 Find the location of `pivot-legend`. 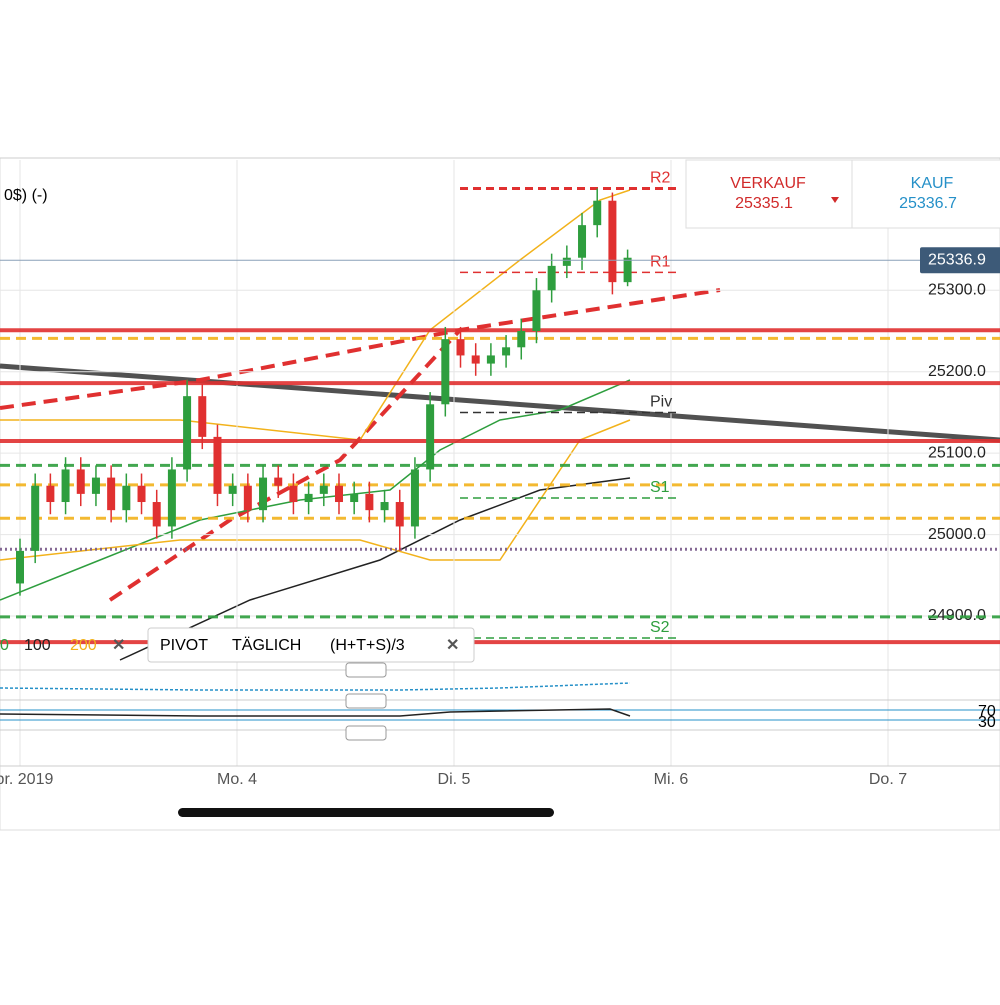

pivot-legend is located at coordinates (311, 645).